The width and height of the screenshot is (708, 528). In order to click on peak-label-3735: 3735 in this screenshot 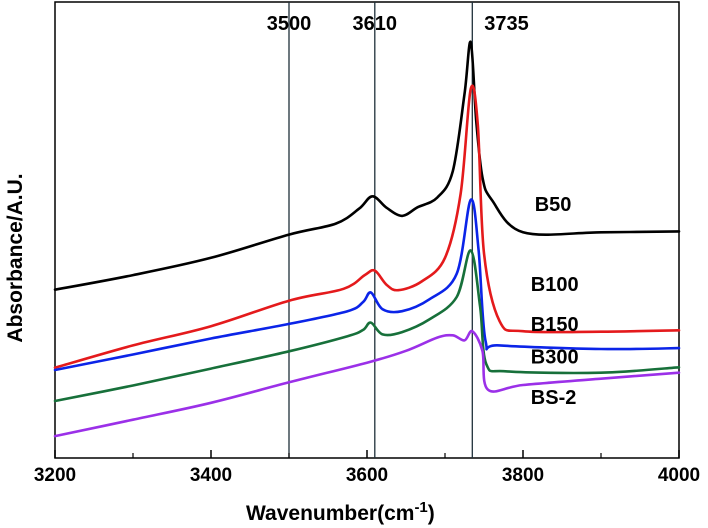, I will do `click(506, 24)`.